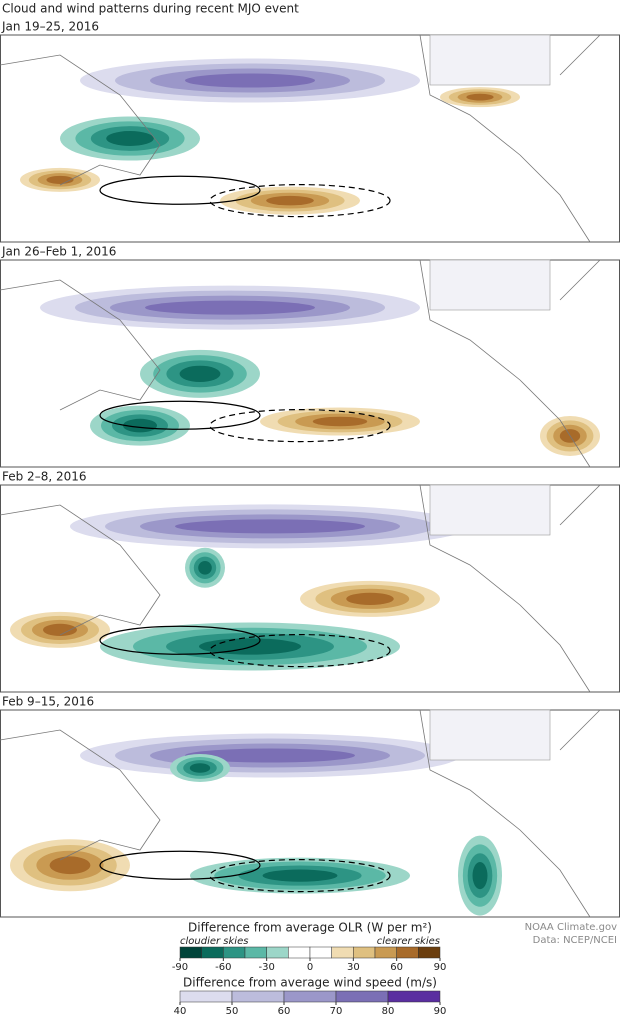  I want to click on panel-label: Jan 19–25, 2016, so click(50, 27).